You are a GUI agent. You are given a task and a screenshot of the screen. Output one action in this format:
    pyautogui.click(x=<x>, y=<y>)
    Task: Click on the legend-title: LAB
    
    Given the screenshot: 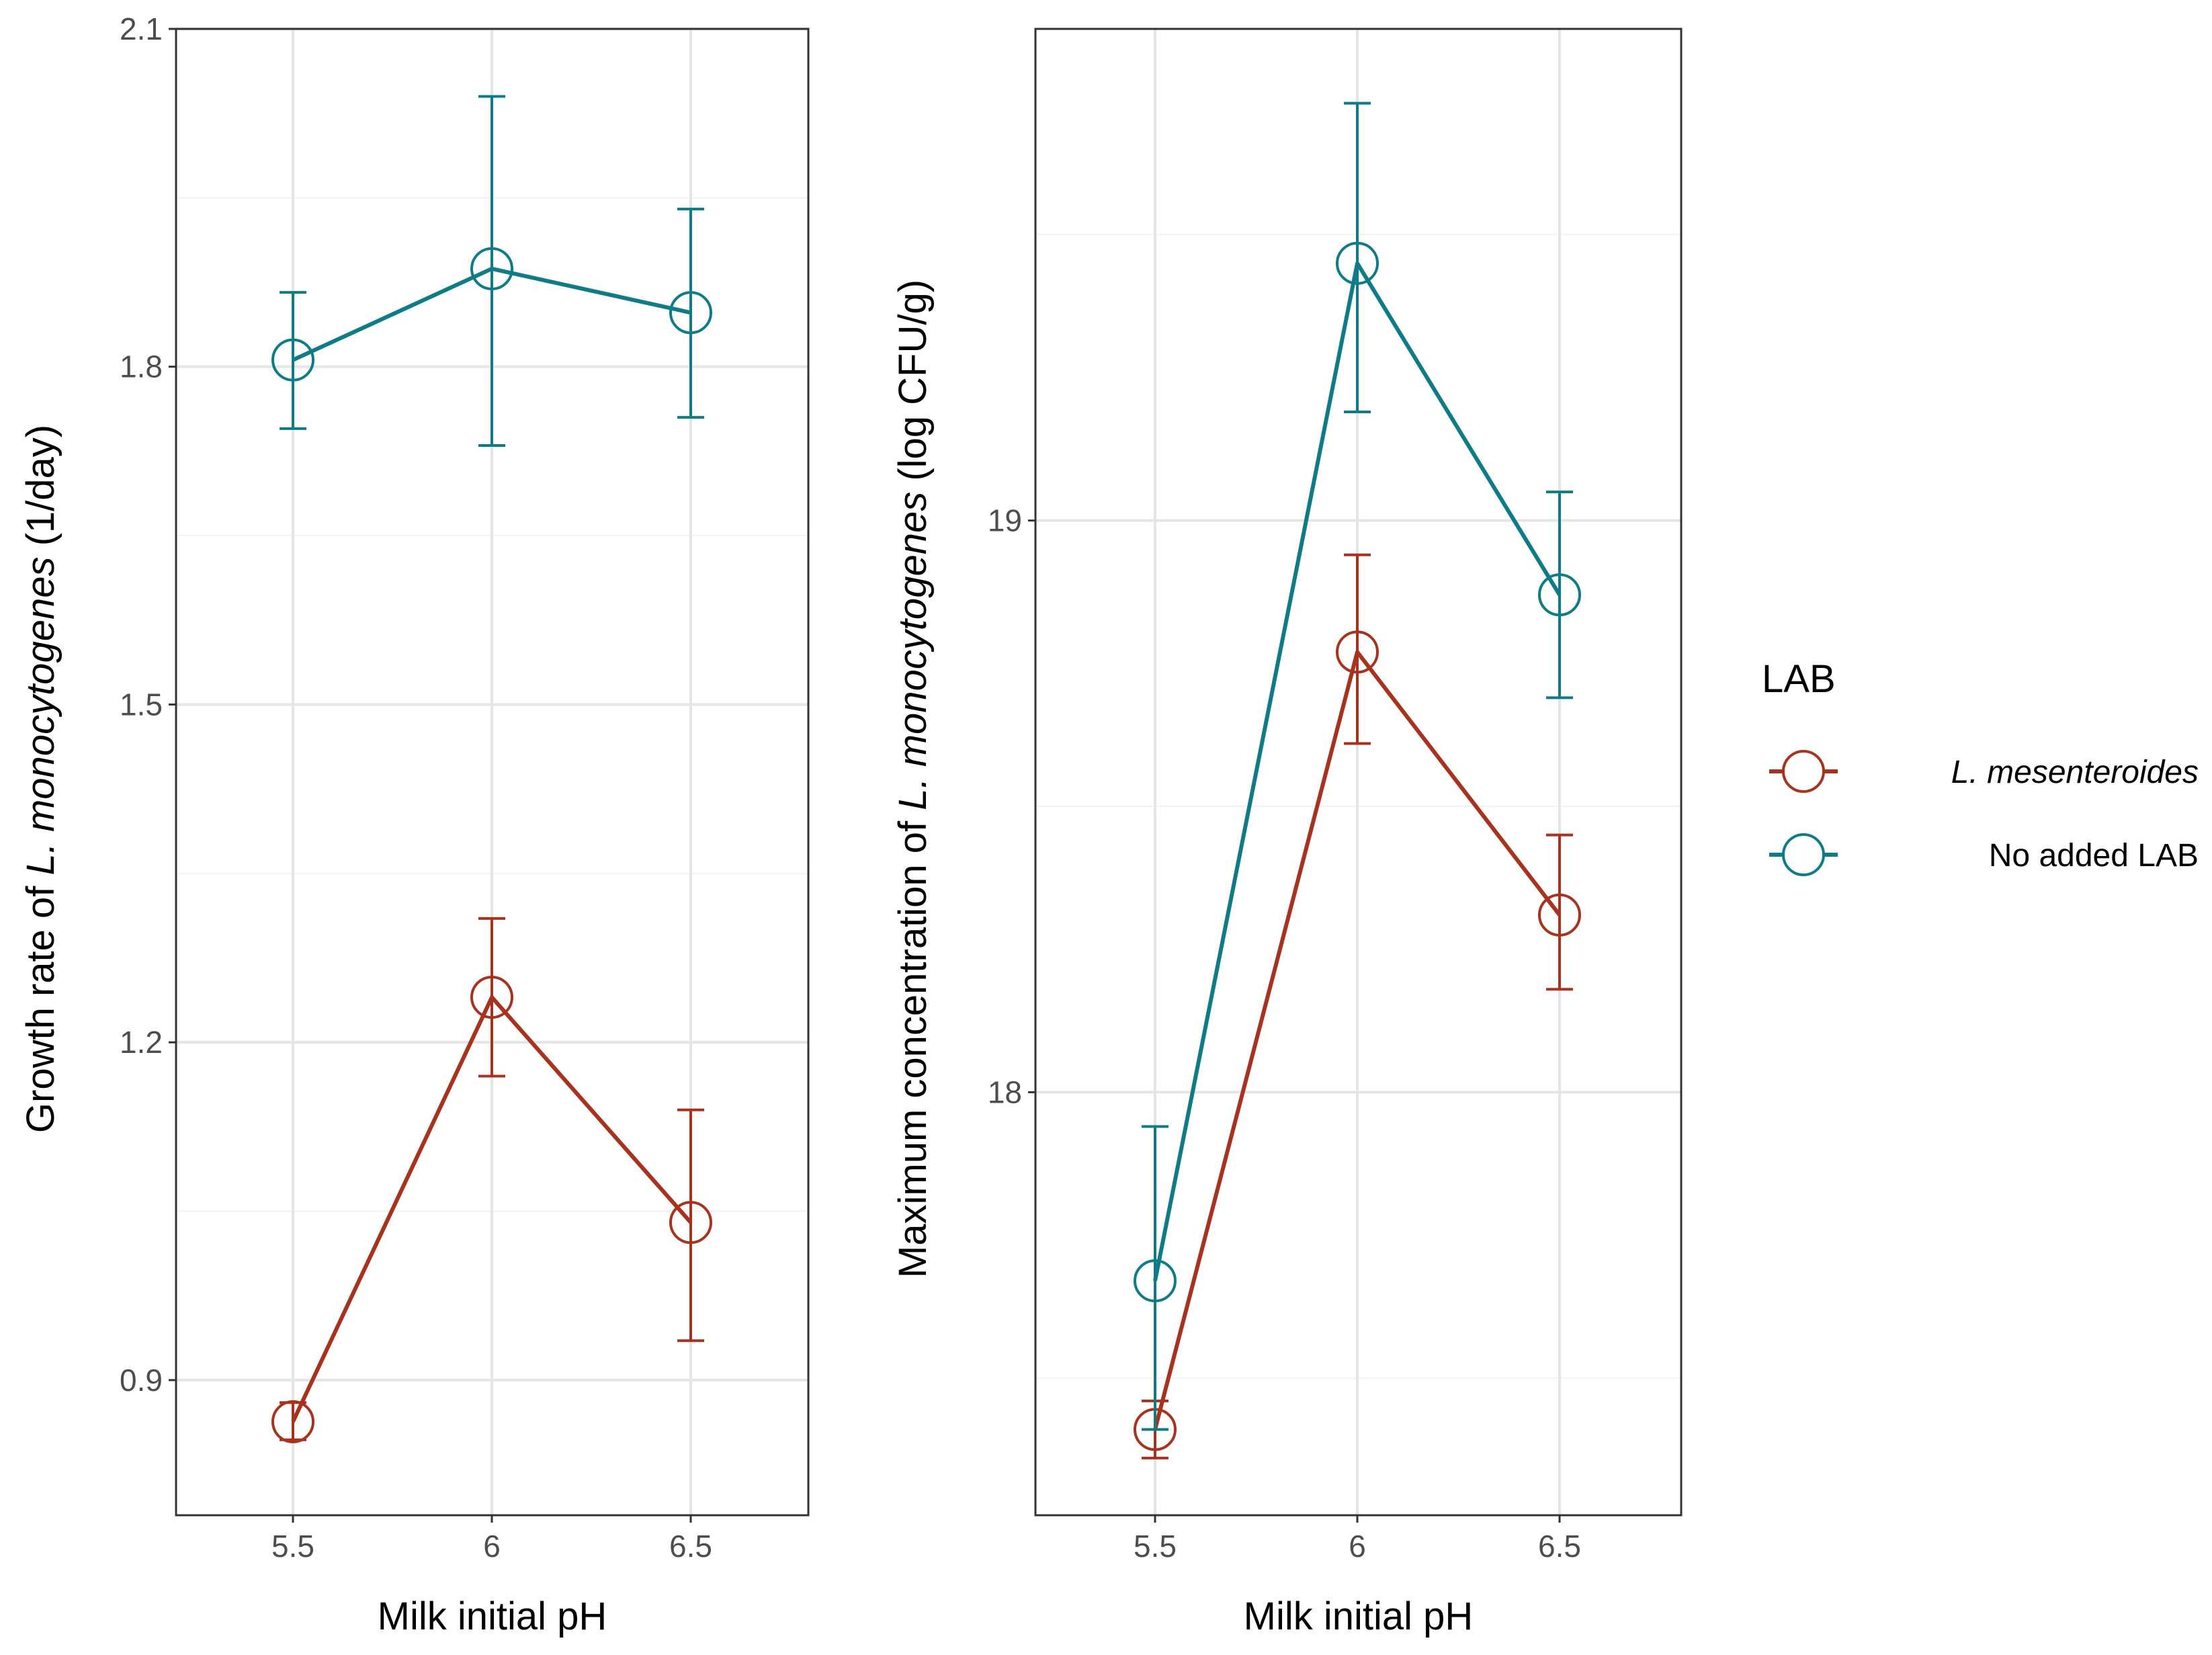 What is the action you would take?
    pyautogui.click(x=1799, y=679)
    